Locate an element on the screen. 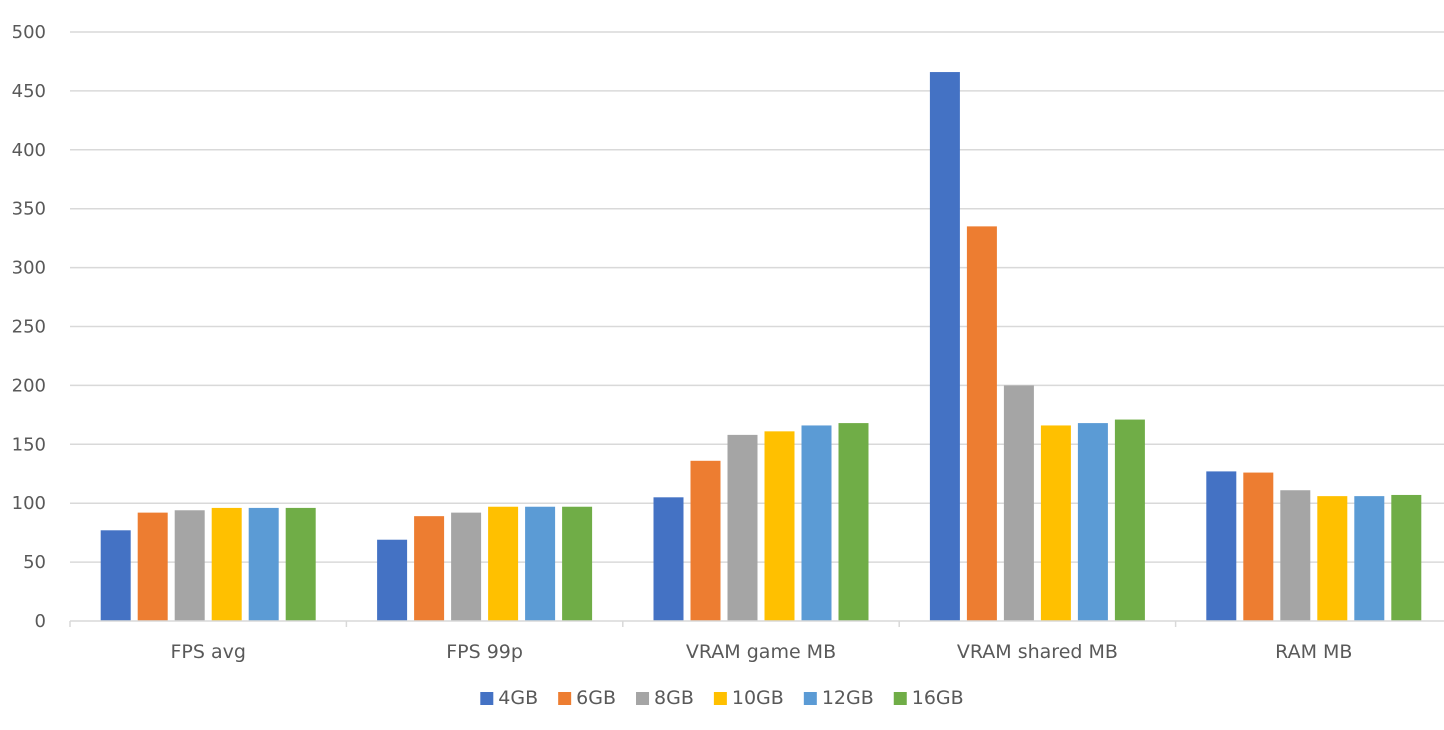 The image size is (1444, 730). legend-item: 6GB is located at coordinates (587, 698).